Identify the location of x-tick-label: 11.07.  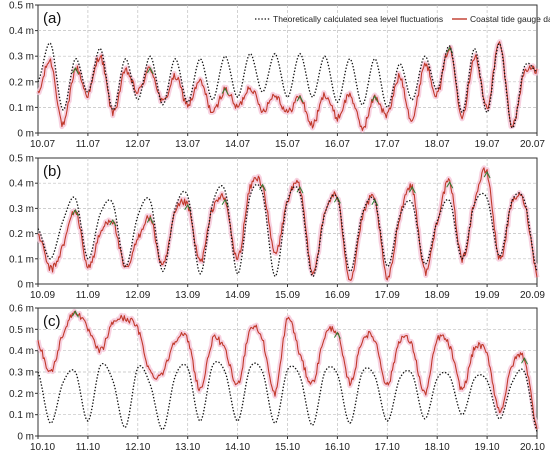
(88, 144).